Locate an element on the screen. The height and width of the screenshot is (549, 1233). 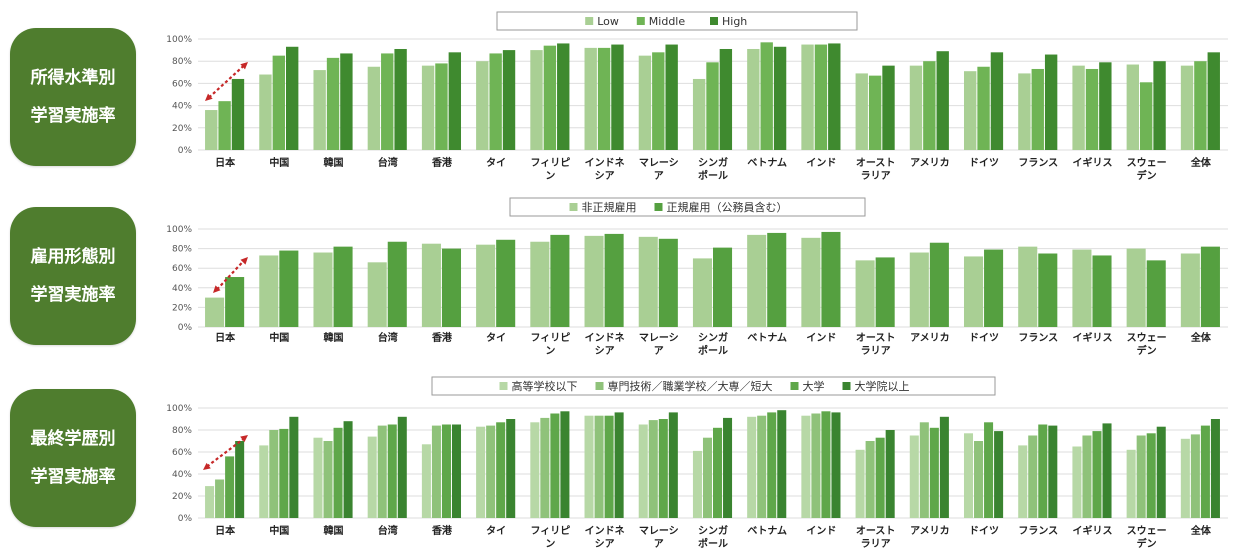
panel-label-line2: 学習実施率 is located at coordinates (73, 295).